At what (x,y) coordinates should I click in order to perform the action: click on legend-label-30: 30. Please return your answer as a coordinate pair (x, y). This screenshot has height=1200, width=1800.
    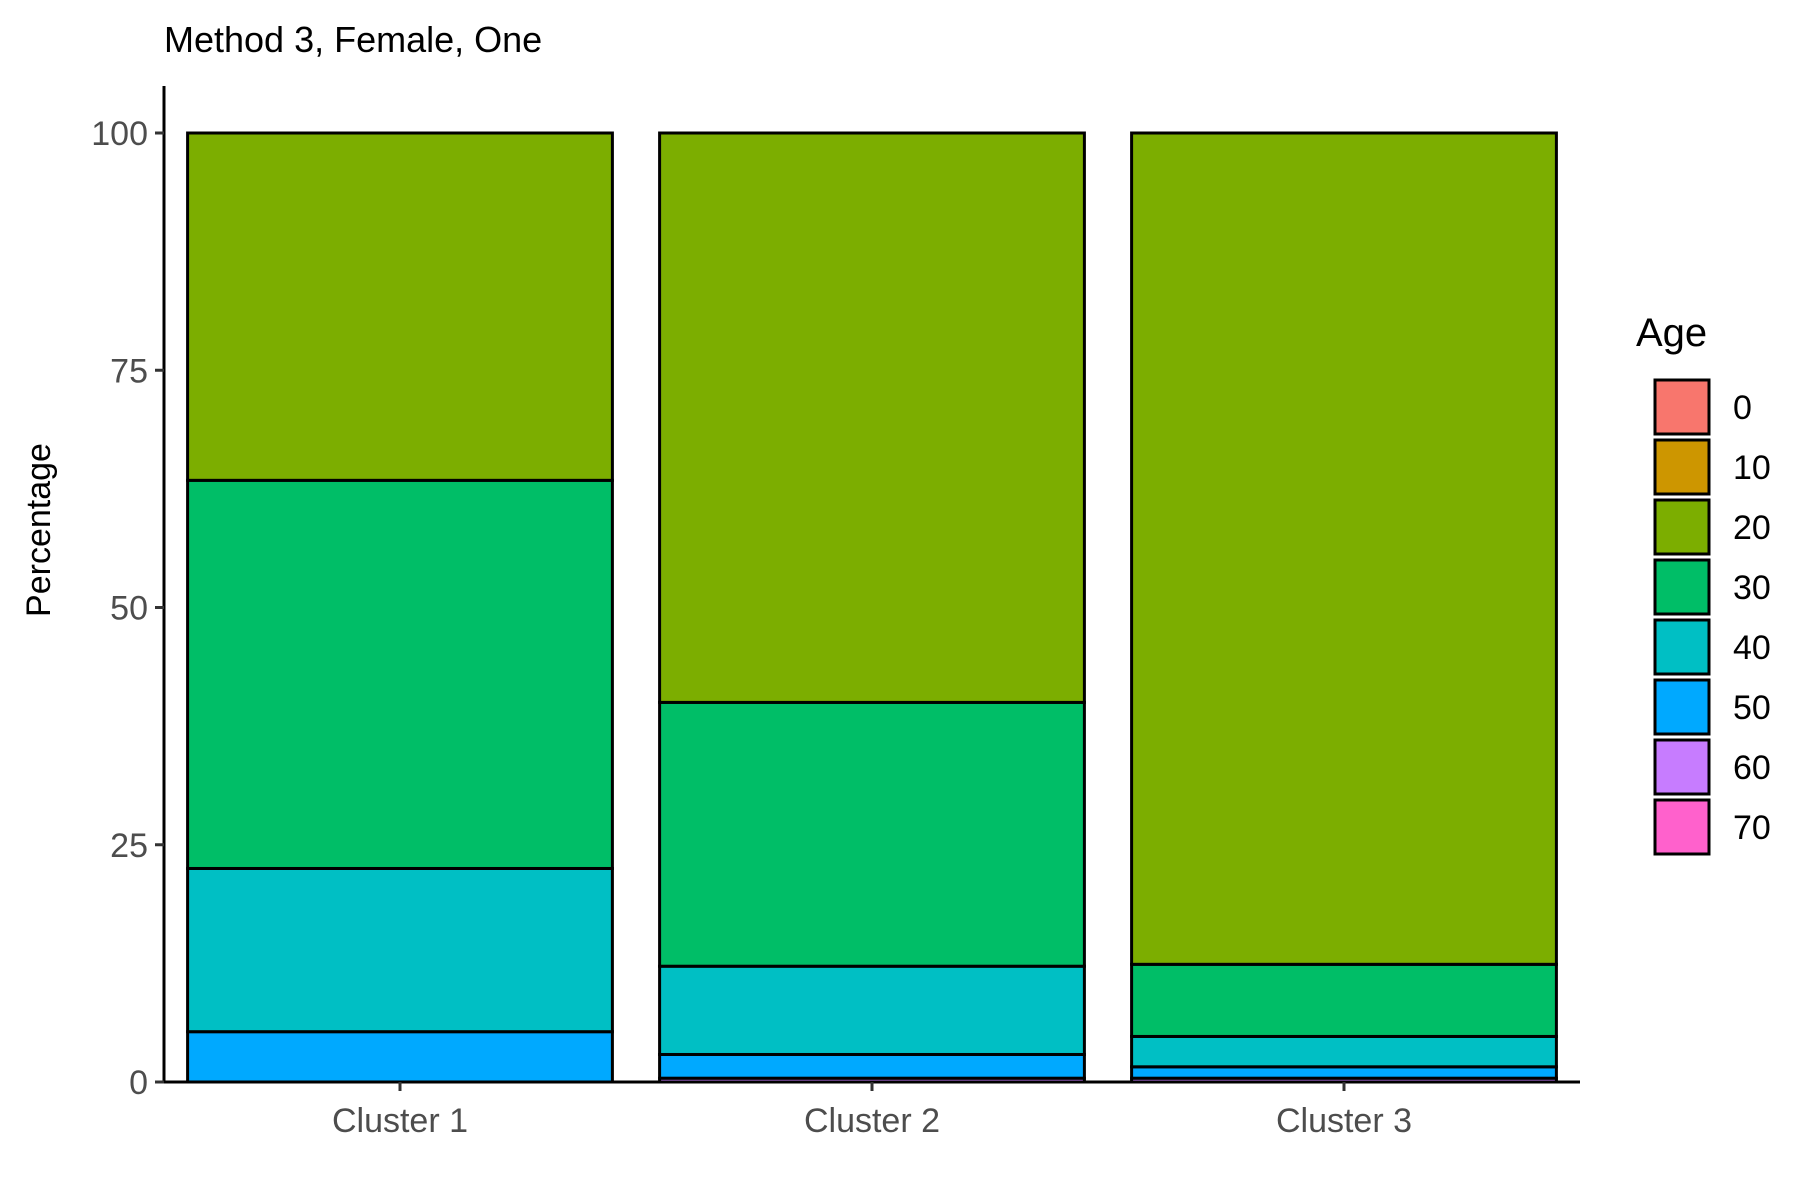
    Looking at the image, I should click on (1752, 588).